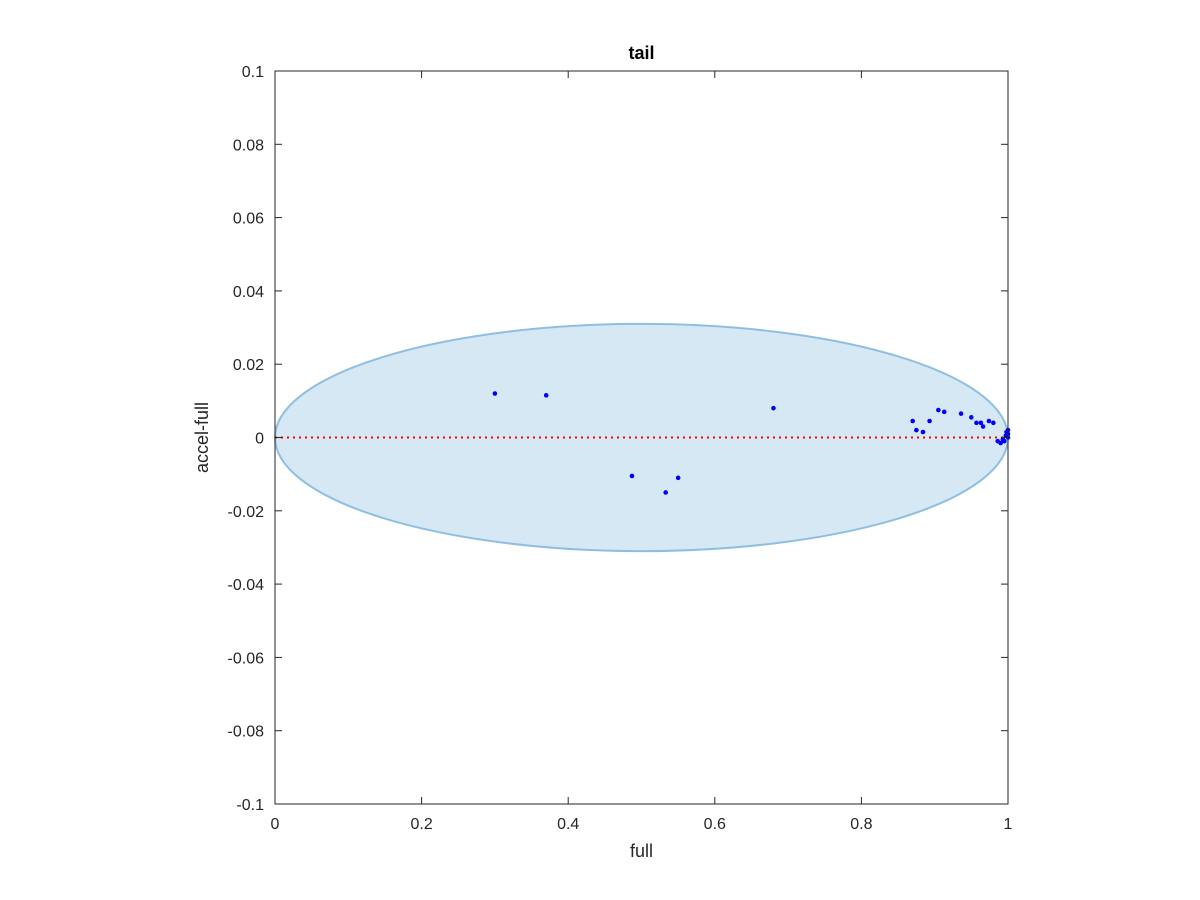  I want to click on x-tick-label: 0.8, so click(861, 824).